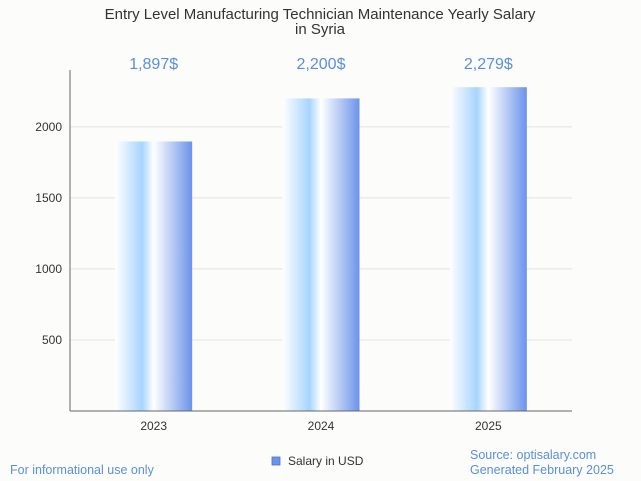 The image size is (641, 481). Describe the element at coordinates (276, 461) in the screenshot. I see `legend-swatch` at that location.